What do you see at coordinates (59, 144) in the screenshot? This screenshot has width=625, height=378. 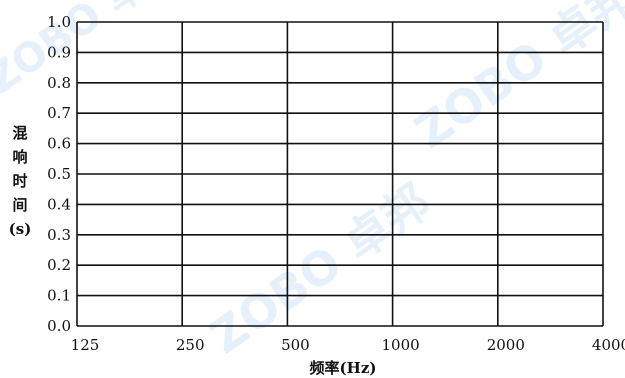 I see `y-tick-label: 0.6` at bounding box center [59, 144].